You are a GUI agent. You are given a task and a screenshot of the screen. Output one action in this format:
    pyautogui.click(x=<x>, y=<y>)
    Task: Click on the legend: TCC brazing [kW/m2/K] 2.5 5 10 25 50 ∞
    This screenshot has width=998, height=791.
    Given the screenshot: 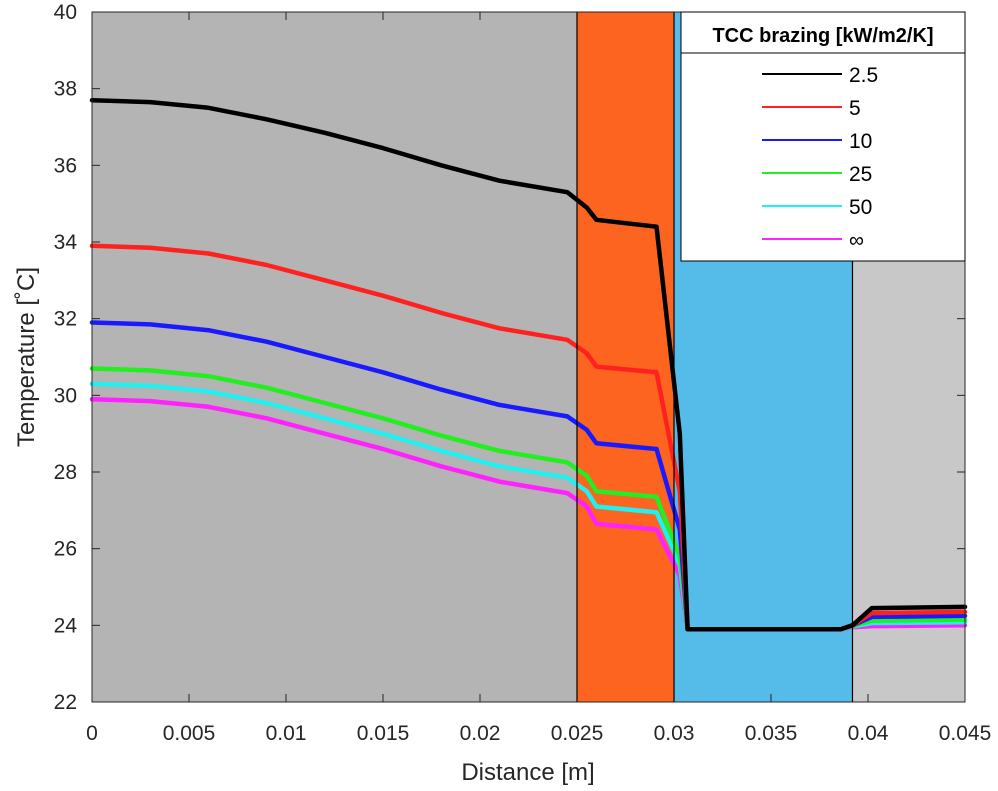 What is the action you would take?
    pyautogui.click(x=823, y=136)
    